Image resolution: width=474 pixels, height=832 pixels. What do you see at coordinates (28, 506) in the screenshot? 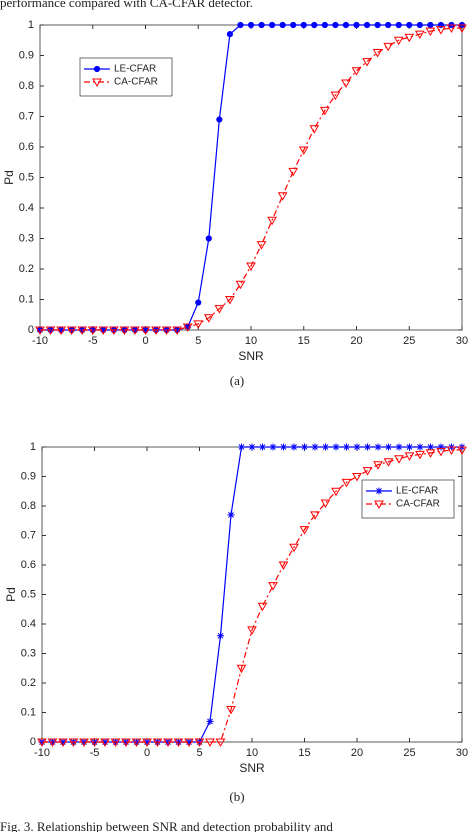
I see `y-tick-label: 0.8` at bounding box center [28, 506].